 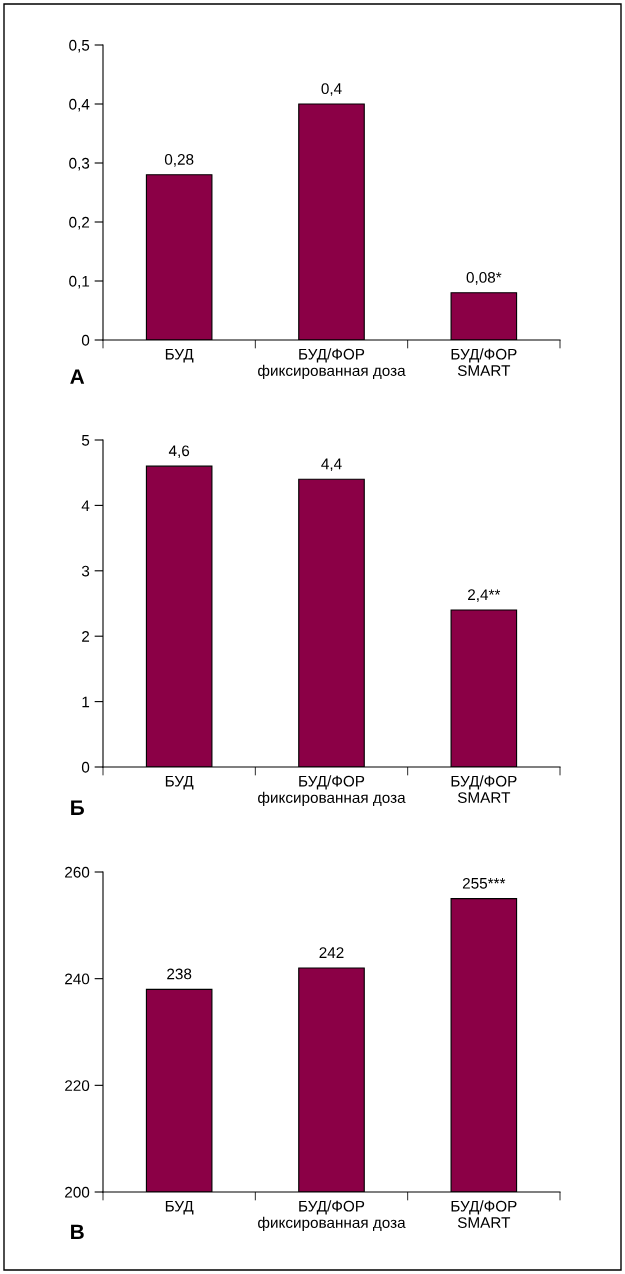 What do you see at coordinates (179, 451) in the screenshot?
I see `data-label: 4,6` at bounding box center [179, 451].